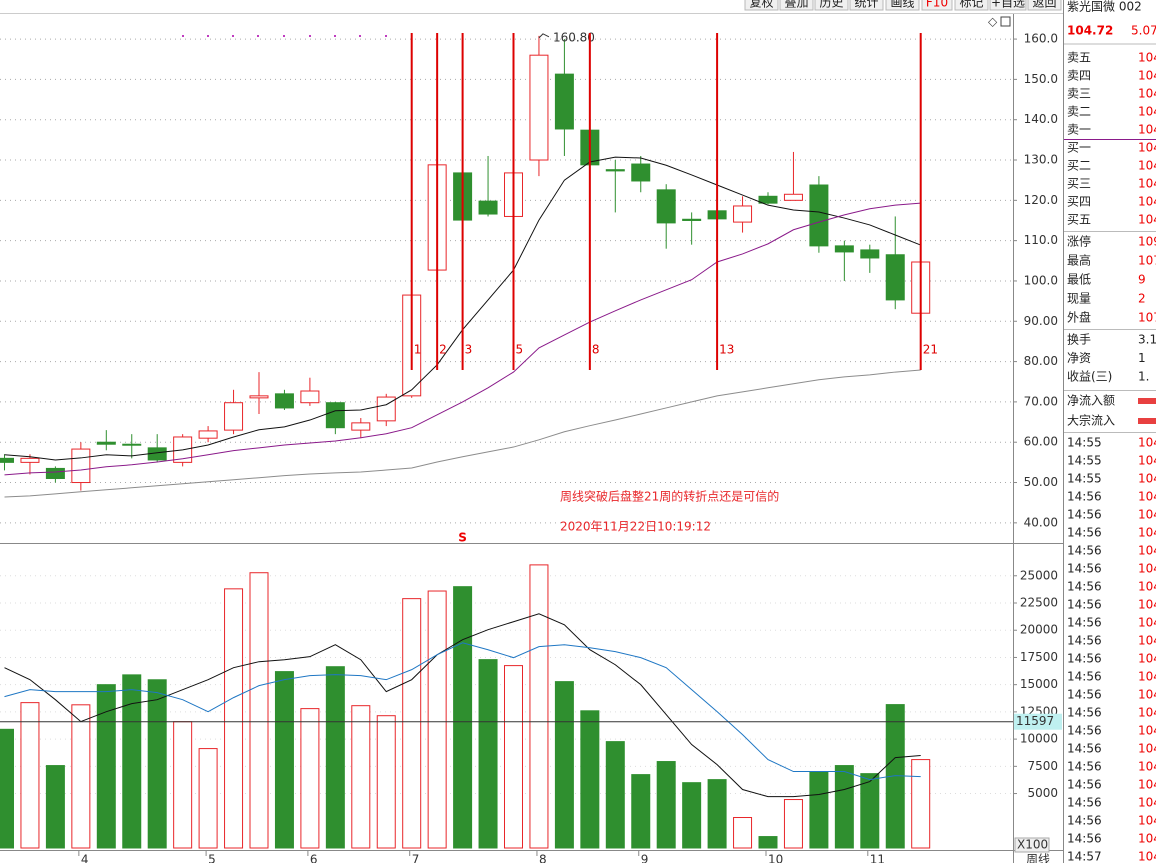 The width and height of the screenshot is (1156, 863). I want to click on toolbar-label: F10, so click(937, 5).